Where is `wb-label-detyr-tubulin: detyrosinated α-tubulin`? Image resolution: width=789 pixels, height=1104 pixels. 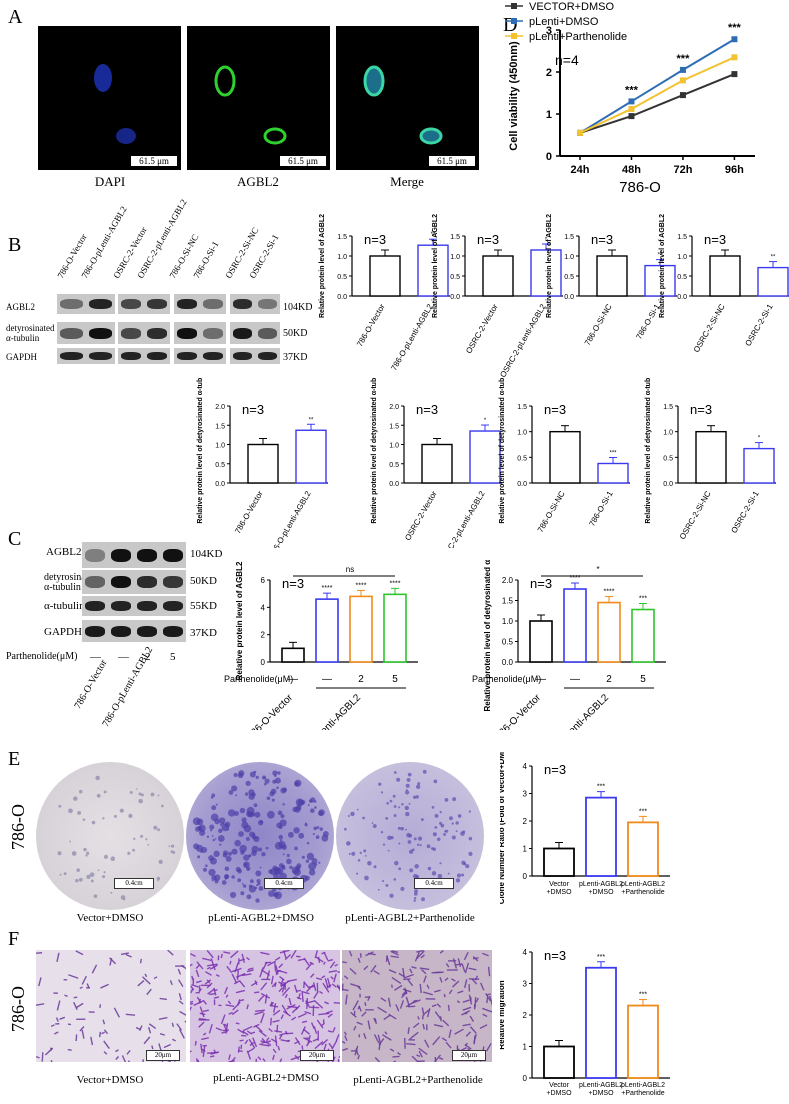
wb-label-detyr-tubulin: detyrosinated α-tubulin is located at coordinates (30, 333).